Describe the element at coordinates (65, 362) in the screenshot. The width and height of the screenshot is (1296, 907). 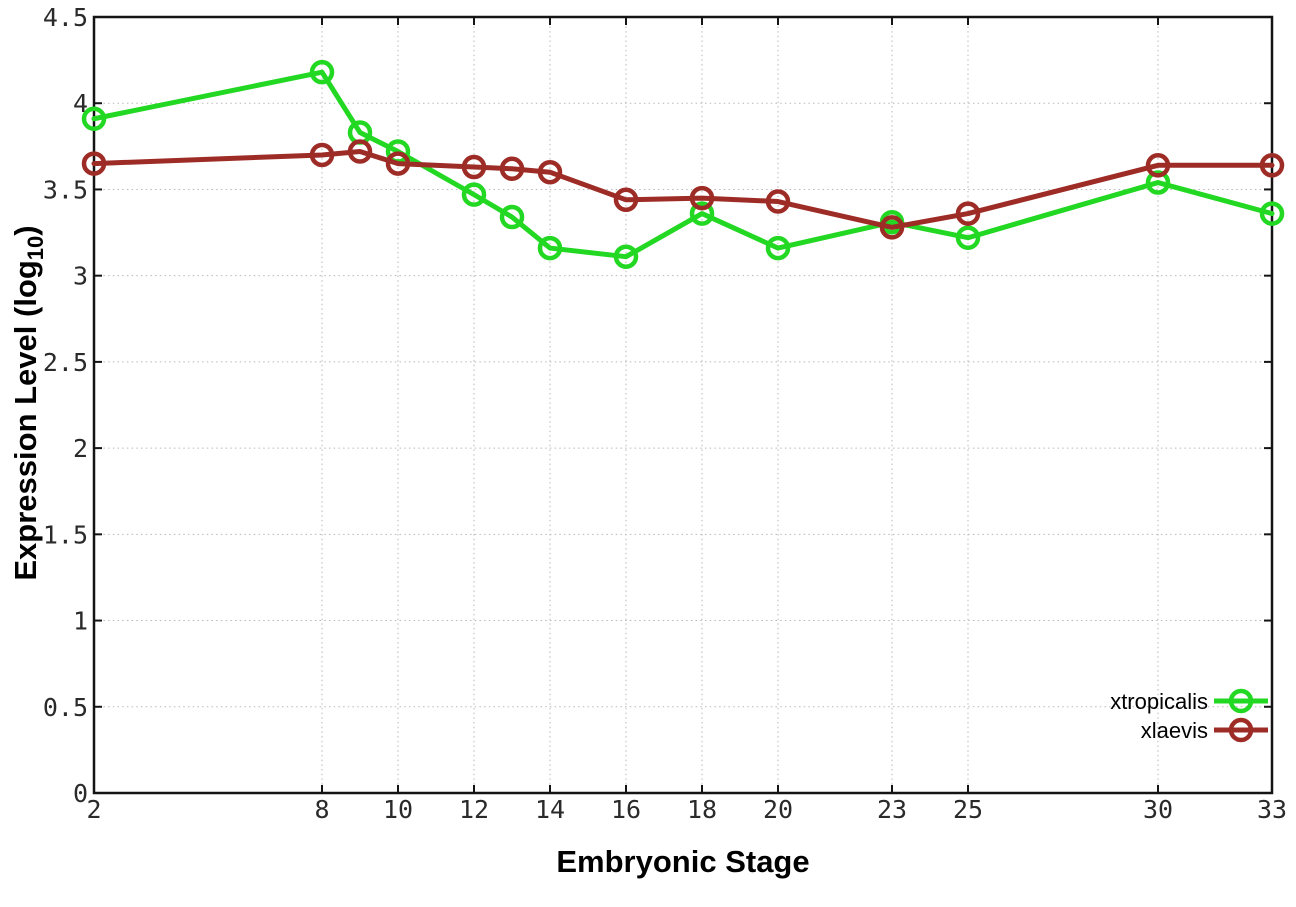
I see `y-tick-label: 2.5` at that location.